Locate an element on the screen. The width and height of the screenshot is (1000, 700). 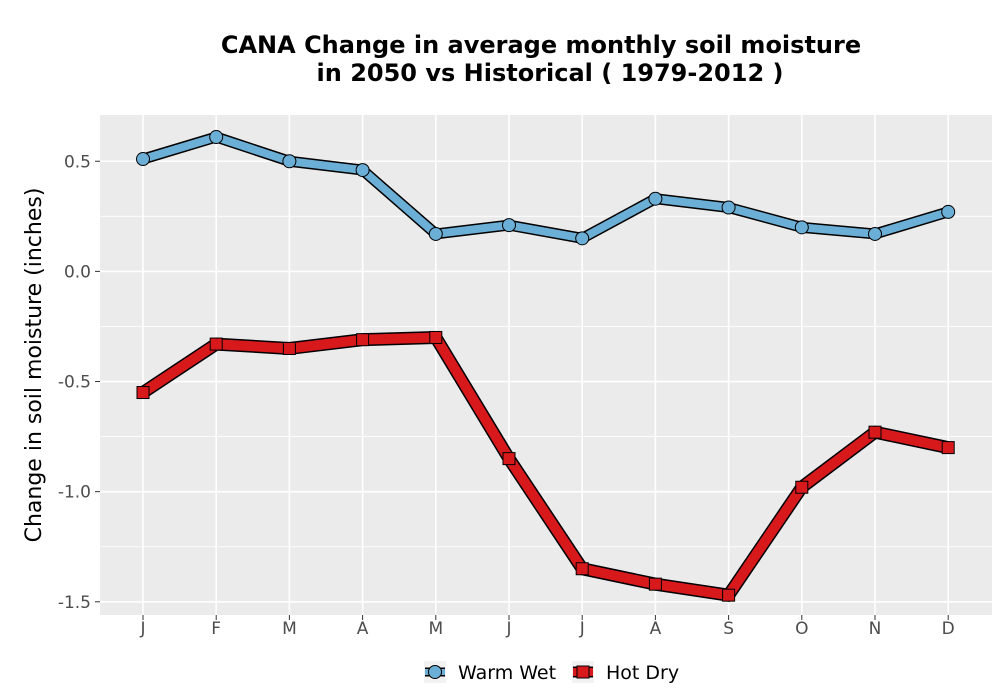
legend-label: Warm Wet is located at coordinates (507, 673).